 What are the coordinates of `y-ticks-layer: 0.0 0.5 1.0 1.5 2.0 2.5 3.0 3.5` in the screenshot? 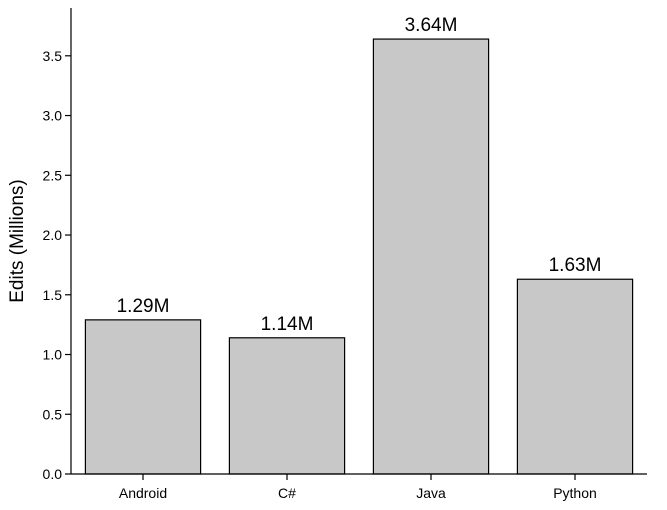 It's located at (57, 265).